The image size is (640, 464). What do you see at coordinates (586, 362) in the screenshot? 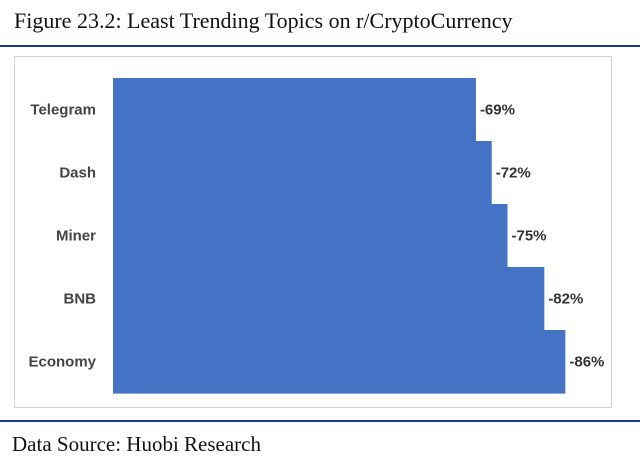
I see `value-label-economy: -86%` at bounding box center [586, 362].